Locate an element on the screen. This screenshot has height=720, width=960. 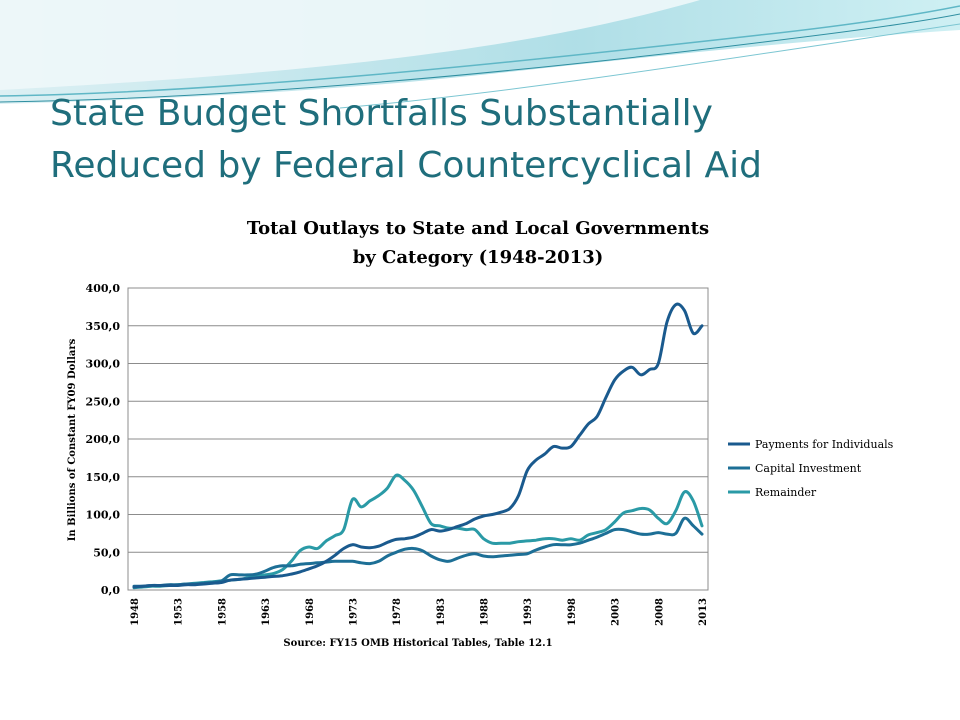
slide-title-line-2: Reduced by Federal Countercyclical Aid is located at coordinates (406, 165).